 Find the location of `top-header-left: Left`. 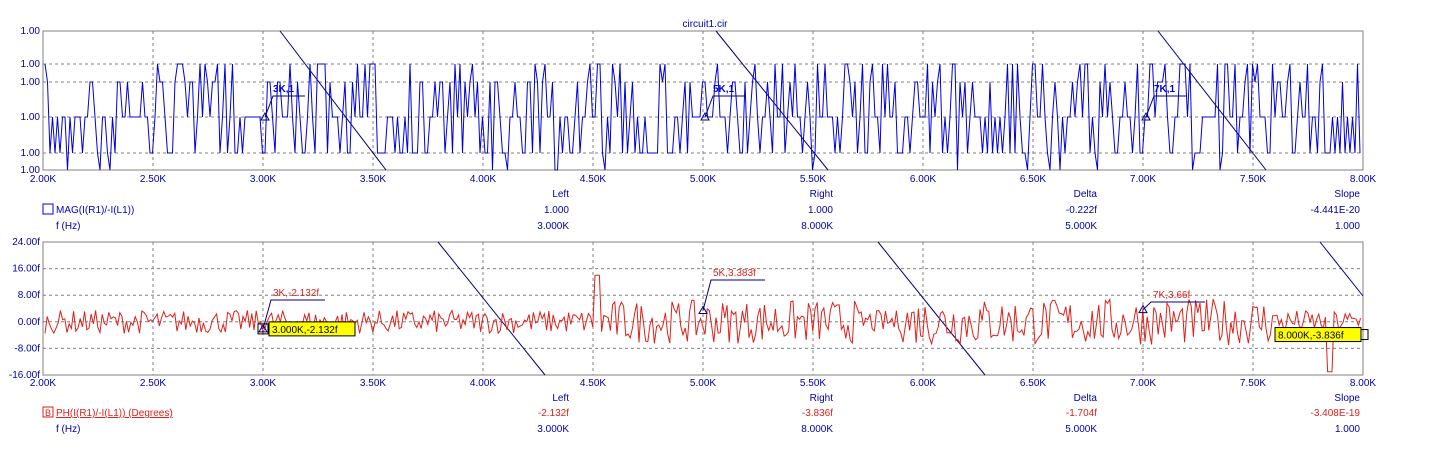

top-header-left: Left is located at coordinates (560, 194).